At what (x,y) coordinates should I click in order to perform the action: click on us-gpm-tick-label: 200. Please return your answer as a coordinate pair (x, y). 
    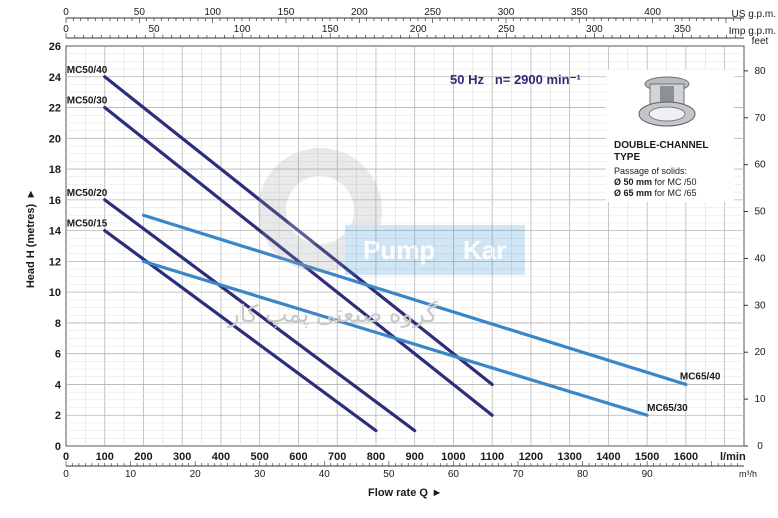
    Looking at the image, I should click on (359, 12).